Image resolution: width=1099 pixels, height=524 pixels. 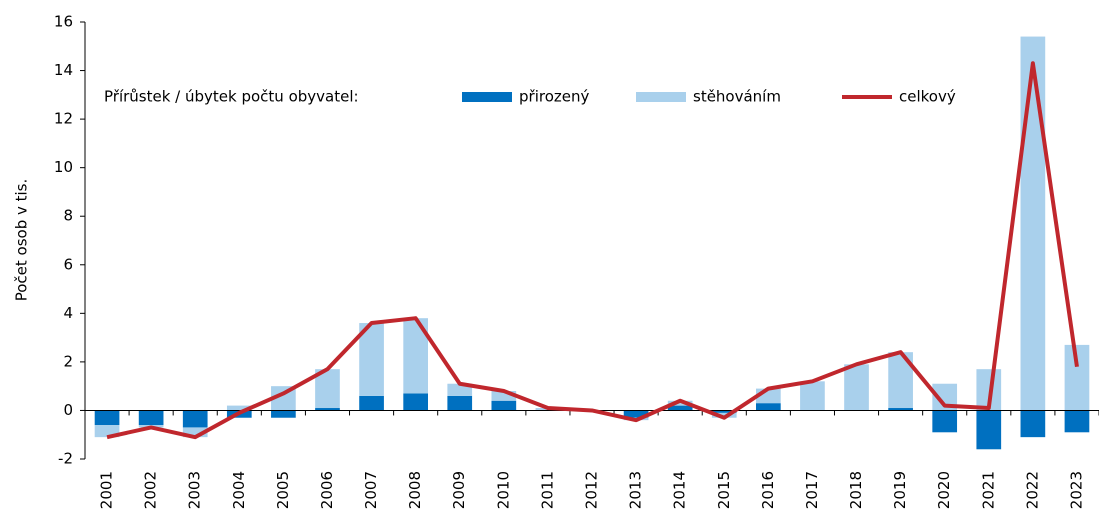 What do you see at coordinates (988, 490) in the screenshot?
I see `x-tick-label: 2021` at bounding box center [988, 490].